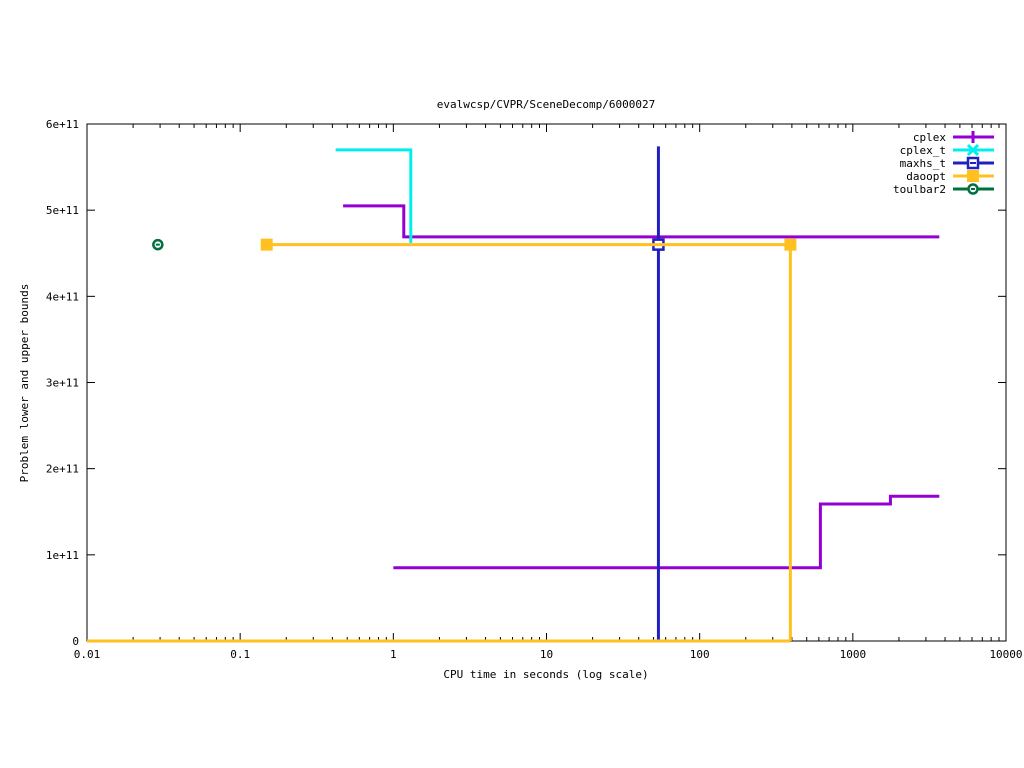  I want to click on legend-label-daoopt: daoopt, so click(926, 176).